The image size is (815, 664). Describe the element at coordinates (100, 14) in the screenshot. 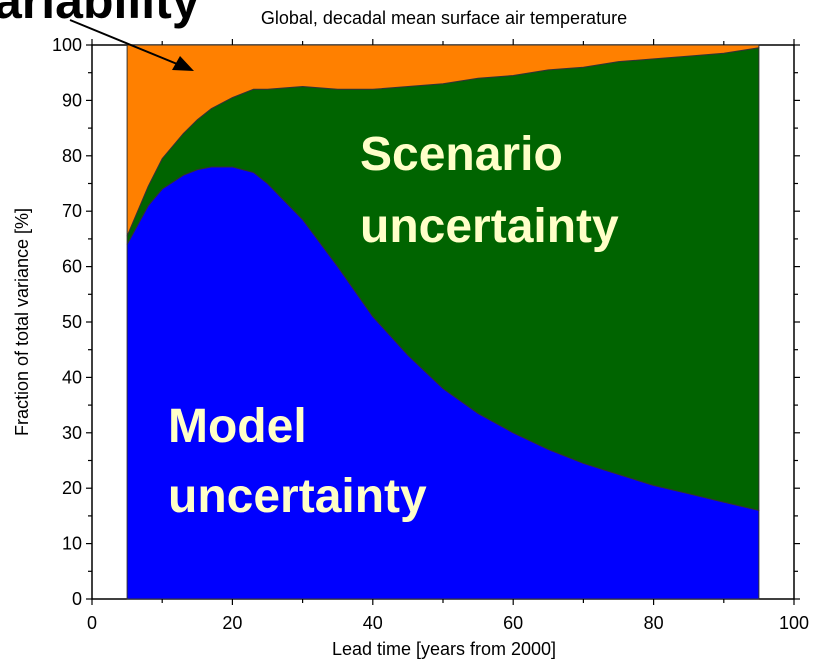

I see `variability-callout: ariability` at that location.